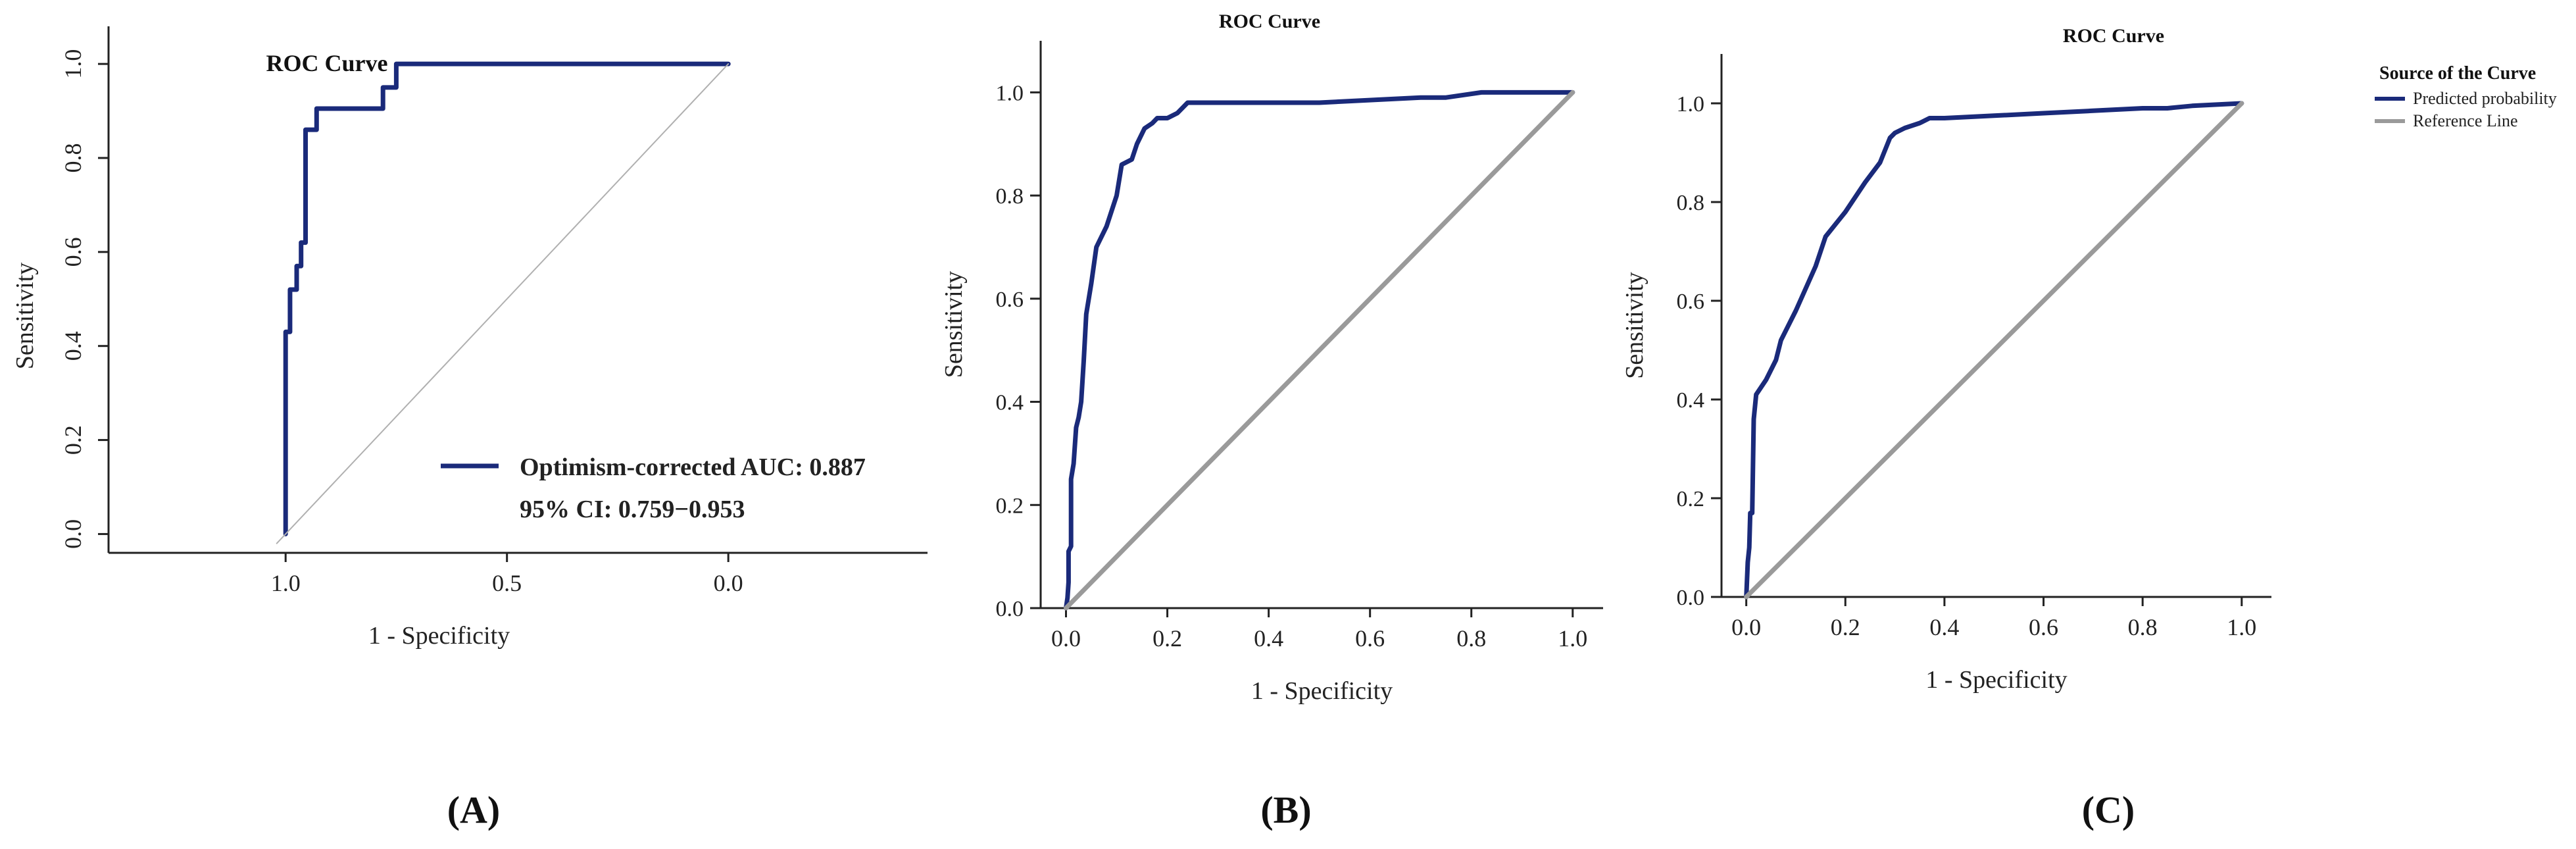  I want to click on panel-label: (C), so click(2108, 809).